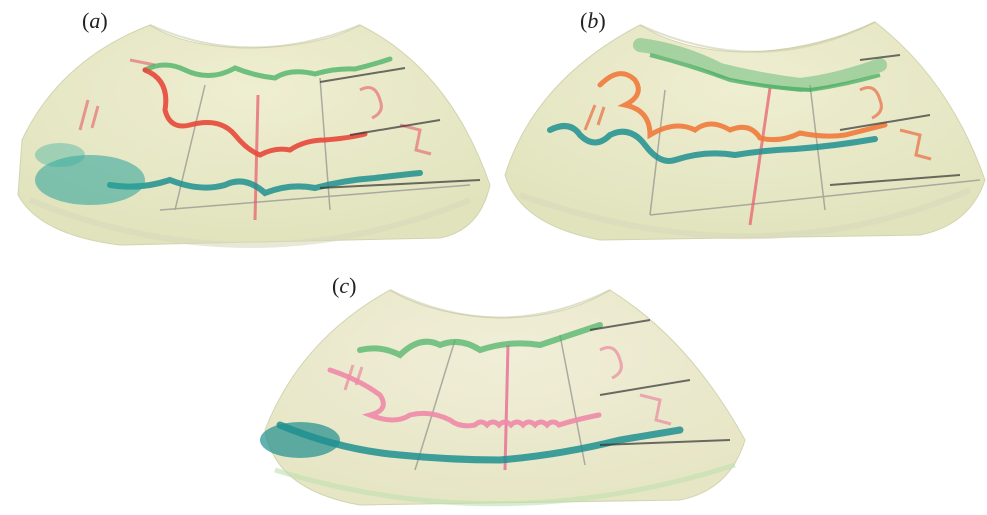 The image size is (987, 515). I want to click on green-dye-trace-a, so click(267, 68).